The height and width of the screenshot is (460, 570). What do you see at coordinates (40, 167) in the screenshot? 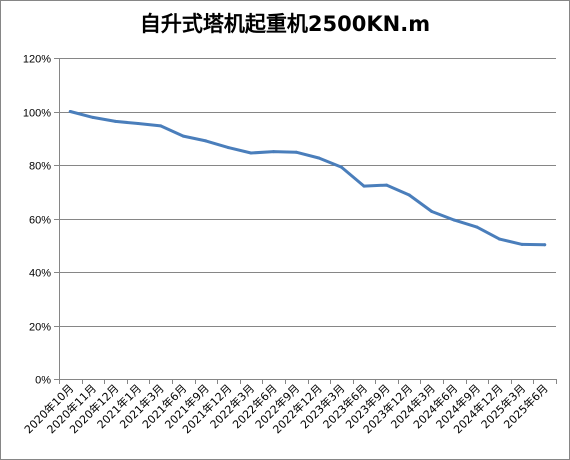
I see `y-tick-label: 80%` at bounding box center [40, 167].